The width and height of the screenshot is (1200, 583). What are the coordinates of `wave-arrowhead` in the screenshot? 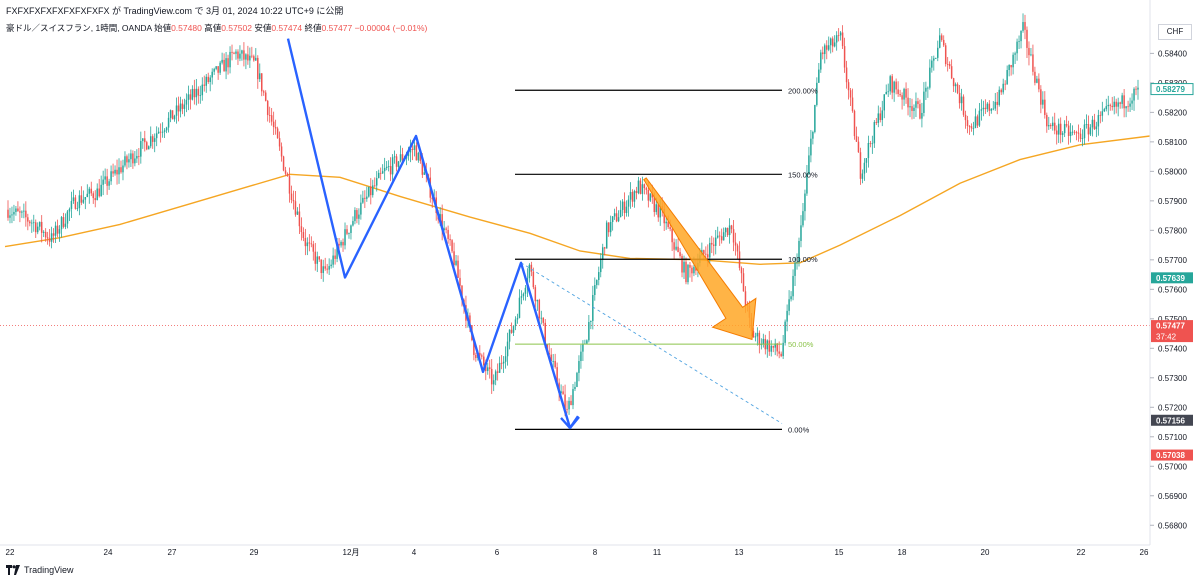 It's located at (570, 423).